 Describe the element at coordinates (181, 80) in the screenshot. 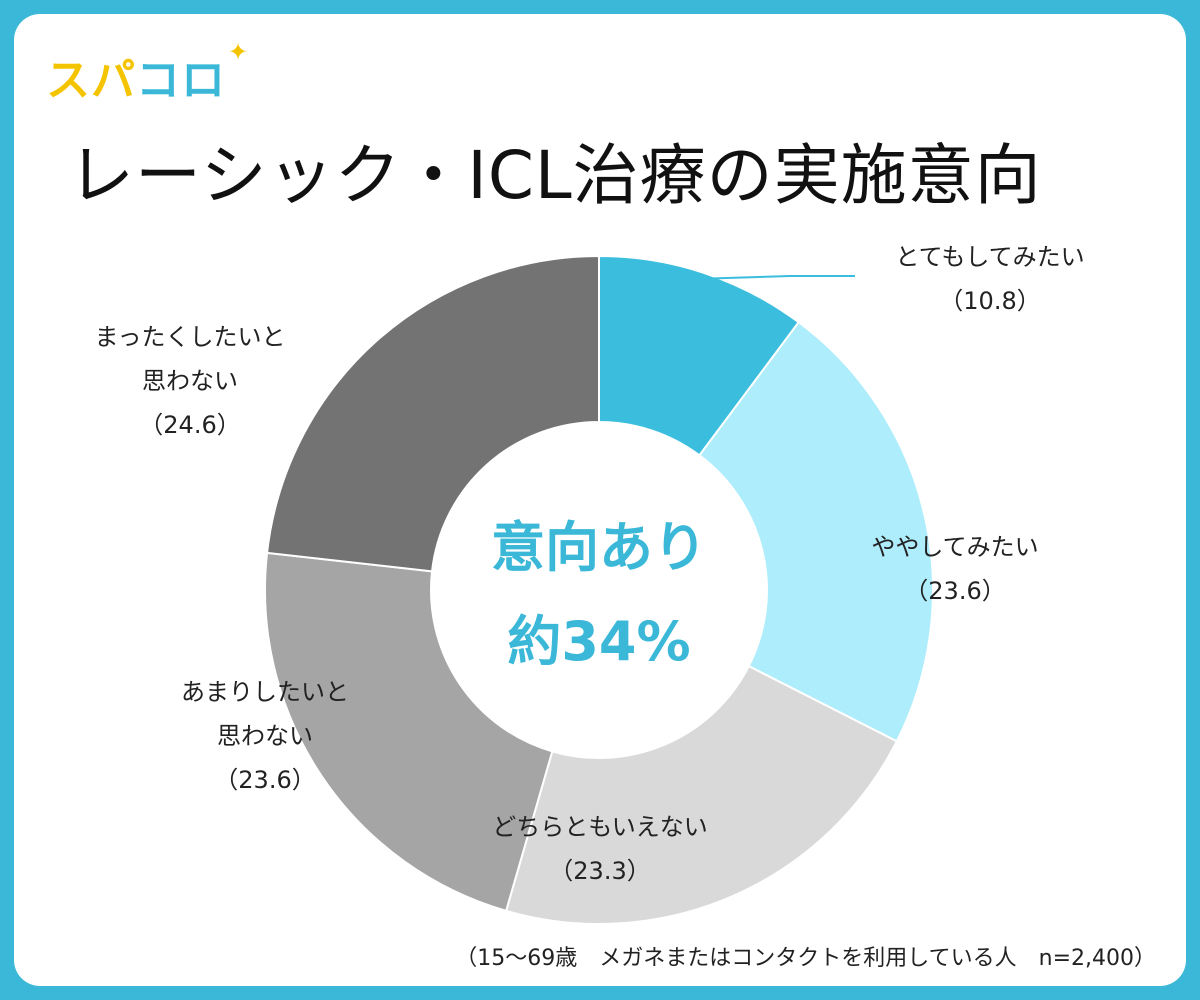

I see `logo-text-part2: コロ` at that location.